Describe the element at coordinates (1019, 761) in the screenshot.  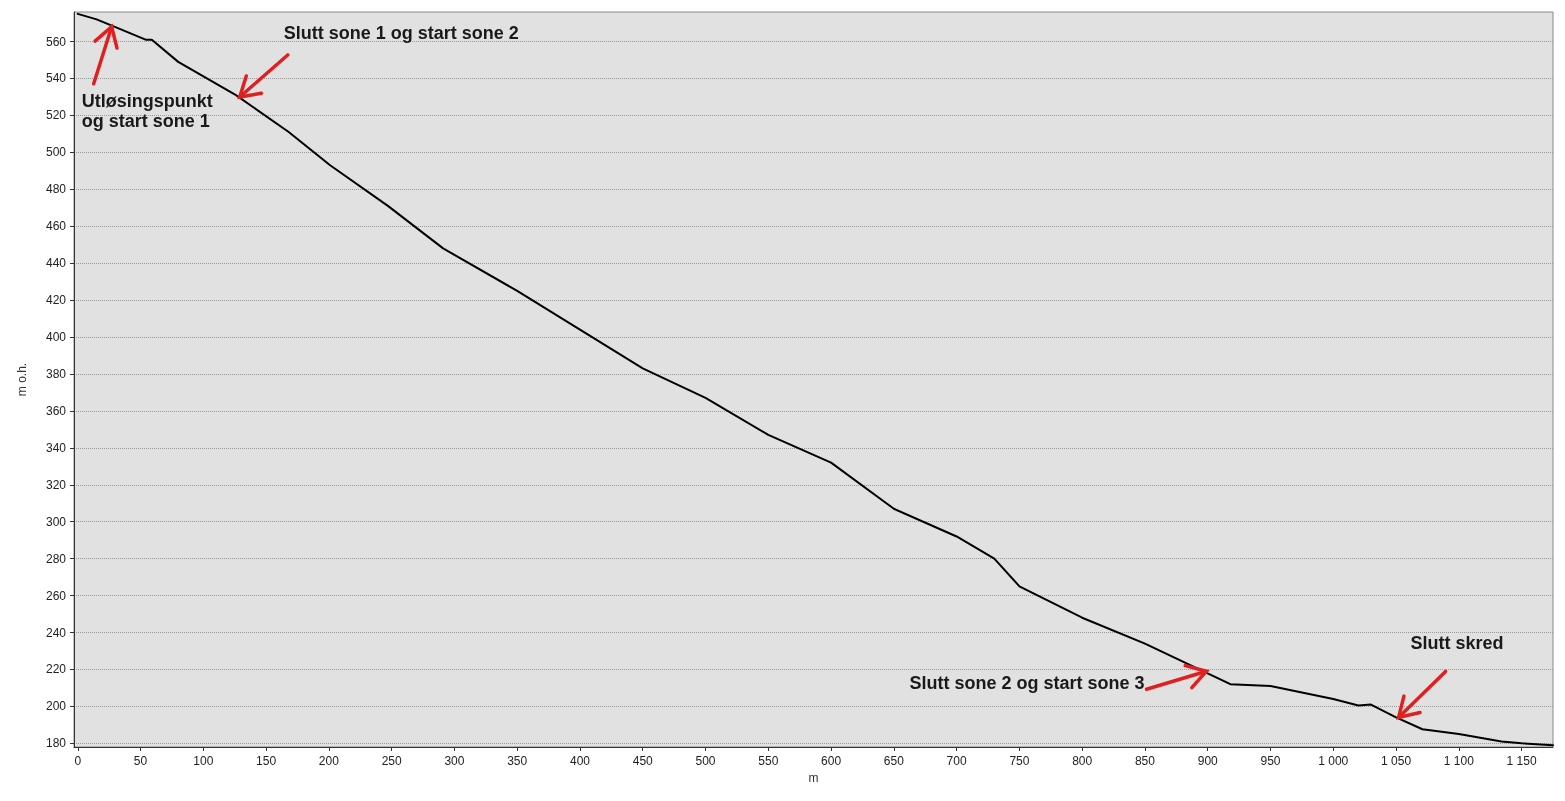
I see `x-tick-label: 750` at that location.